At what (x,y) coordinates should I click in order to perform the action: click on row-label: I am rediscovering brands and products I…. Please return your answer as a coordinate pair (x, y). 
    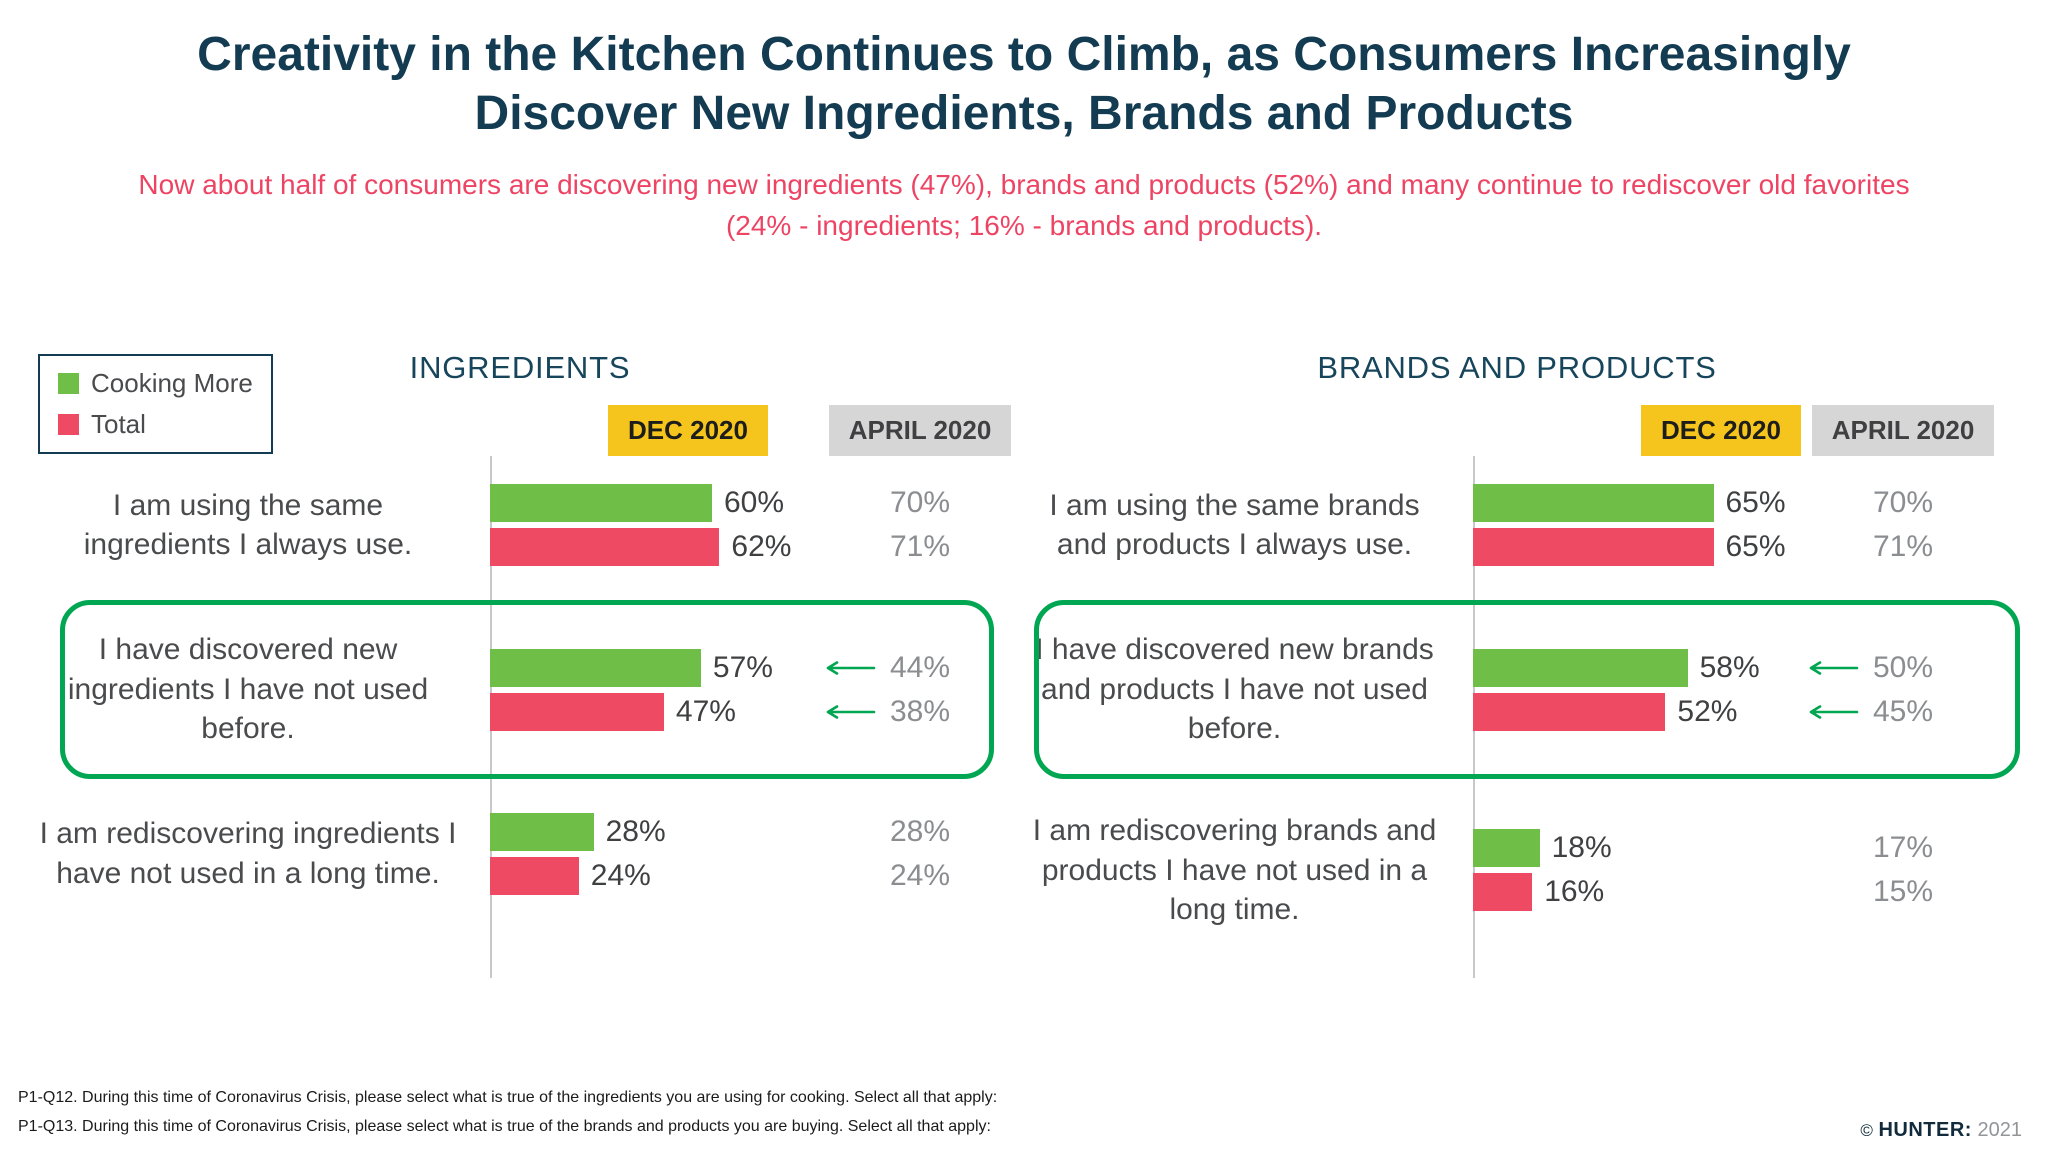
    Looking at the image, I should click on (1234, 870).